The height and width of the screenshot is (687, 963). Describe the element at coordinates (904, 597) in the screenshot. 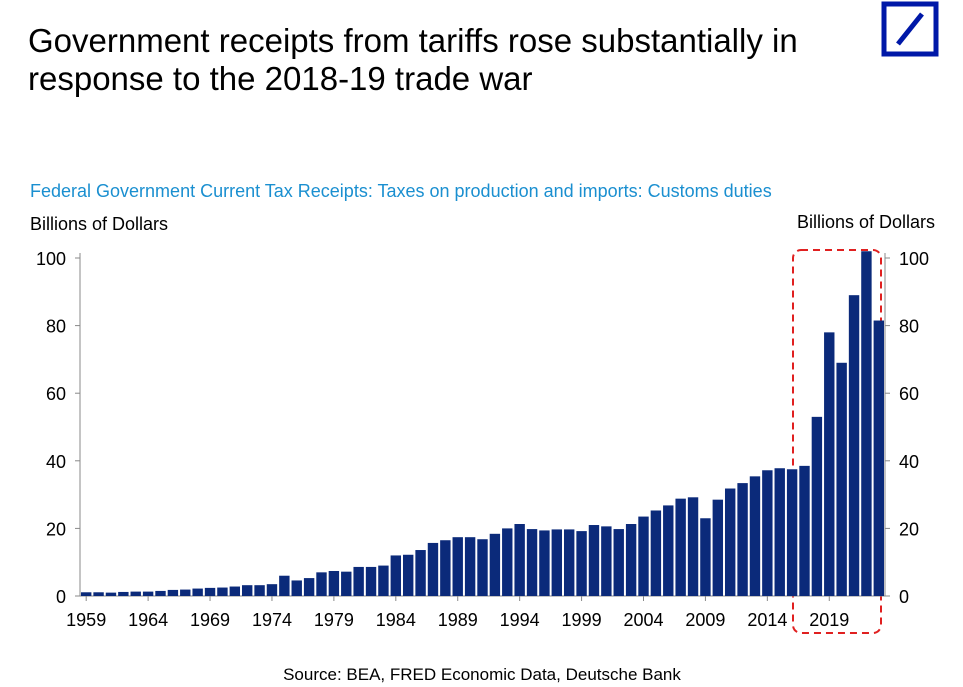

I see `y2-tick-label: 0` at that location.